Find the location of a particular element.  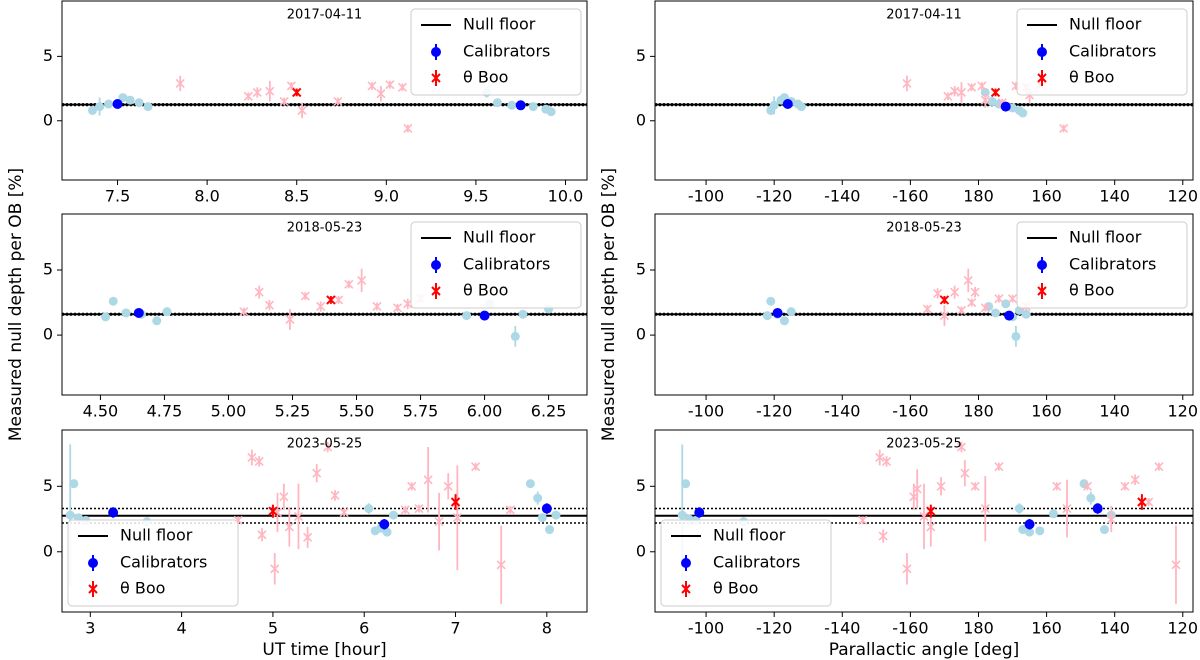

x-tick-label: -100 is located at coordinates (706, 411).